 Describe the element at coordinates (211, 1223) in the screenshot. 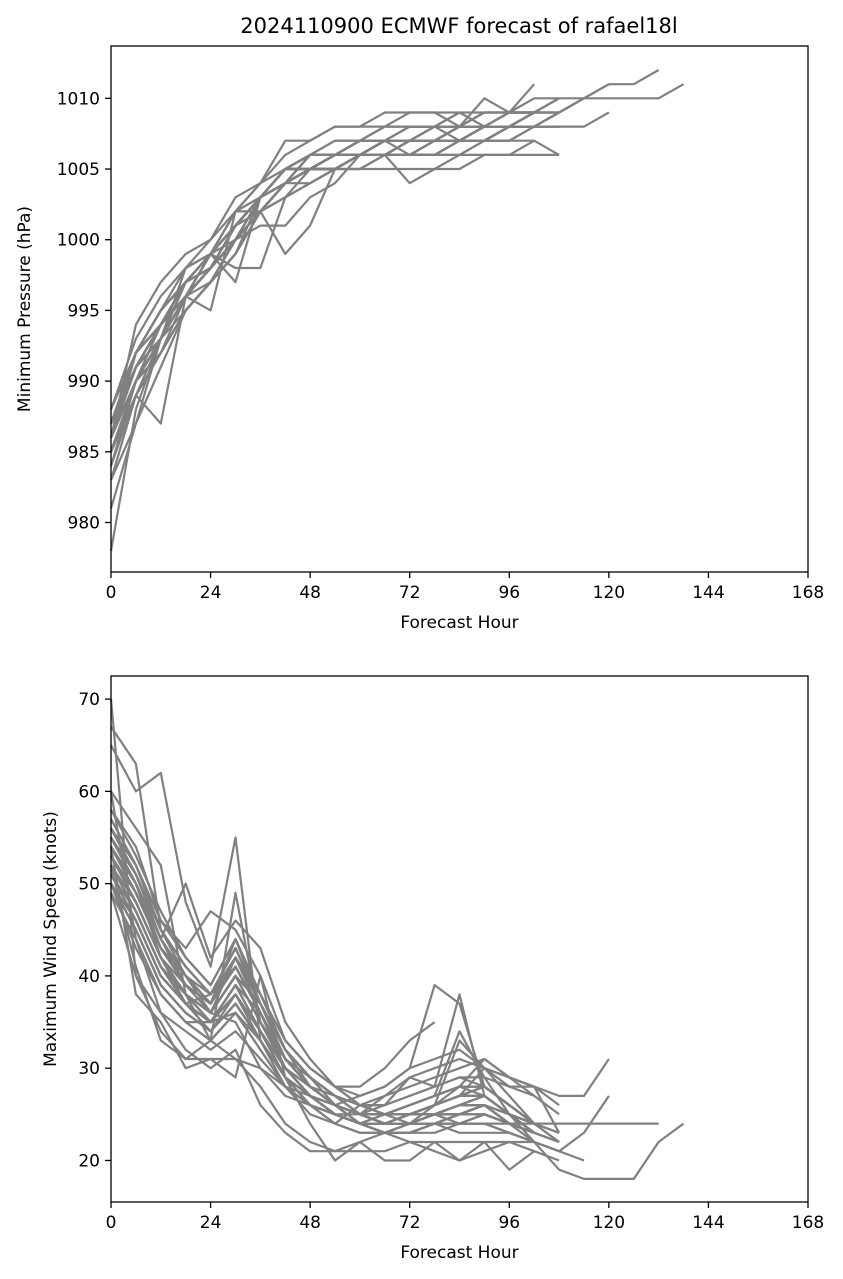

I see `wind-x-tick-label: 24` at that location.